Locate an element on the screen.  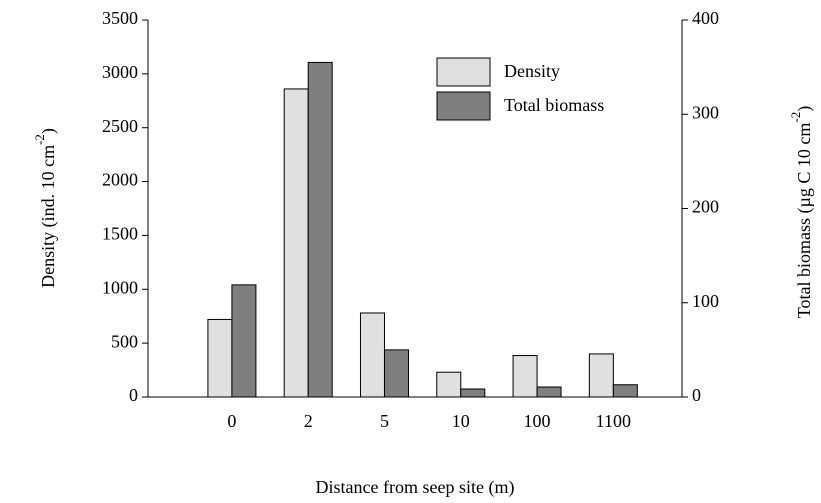
y-tick-label: 1000 is located at coordinates (120, 287).